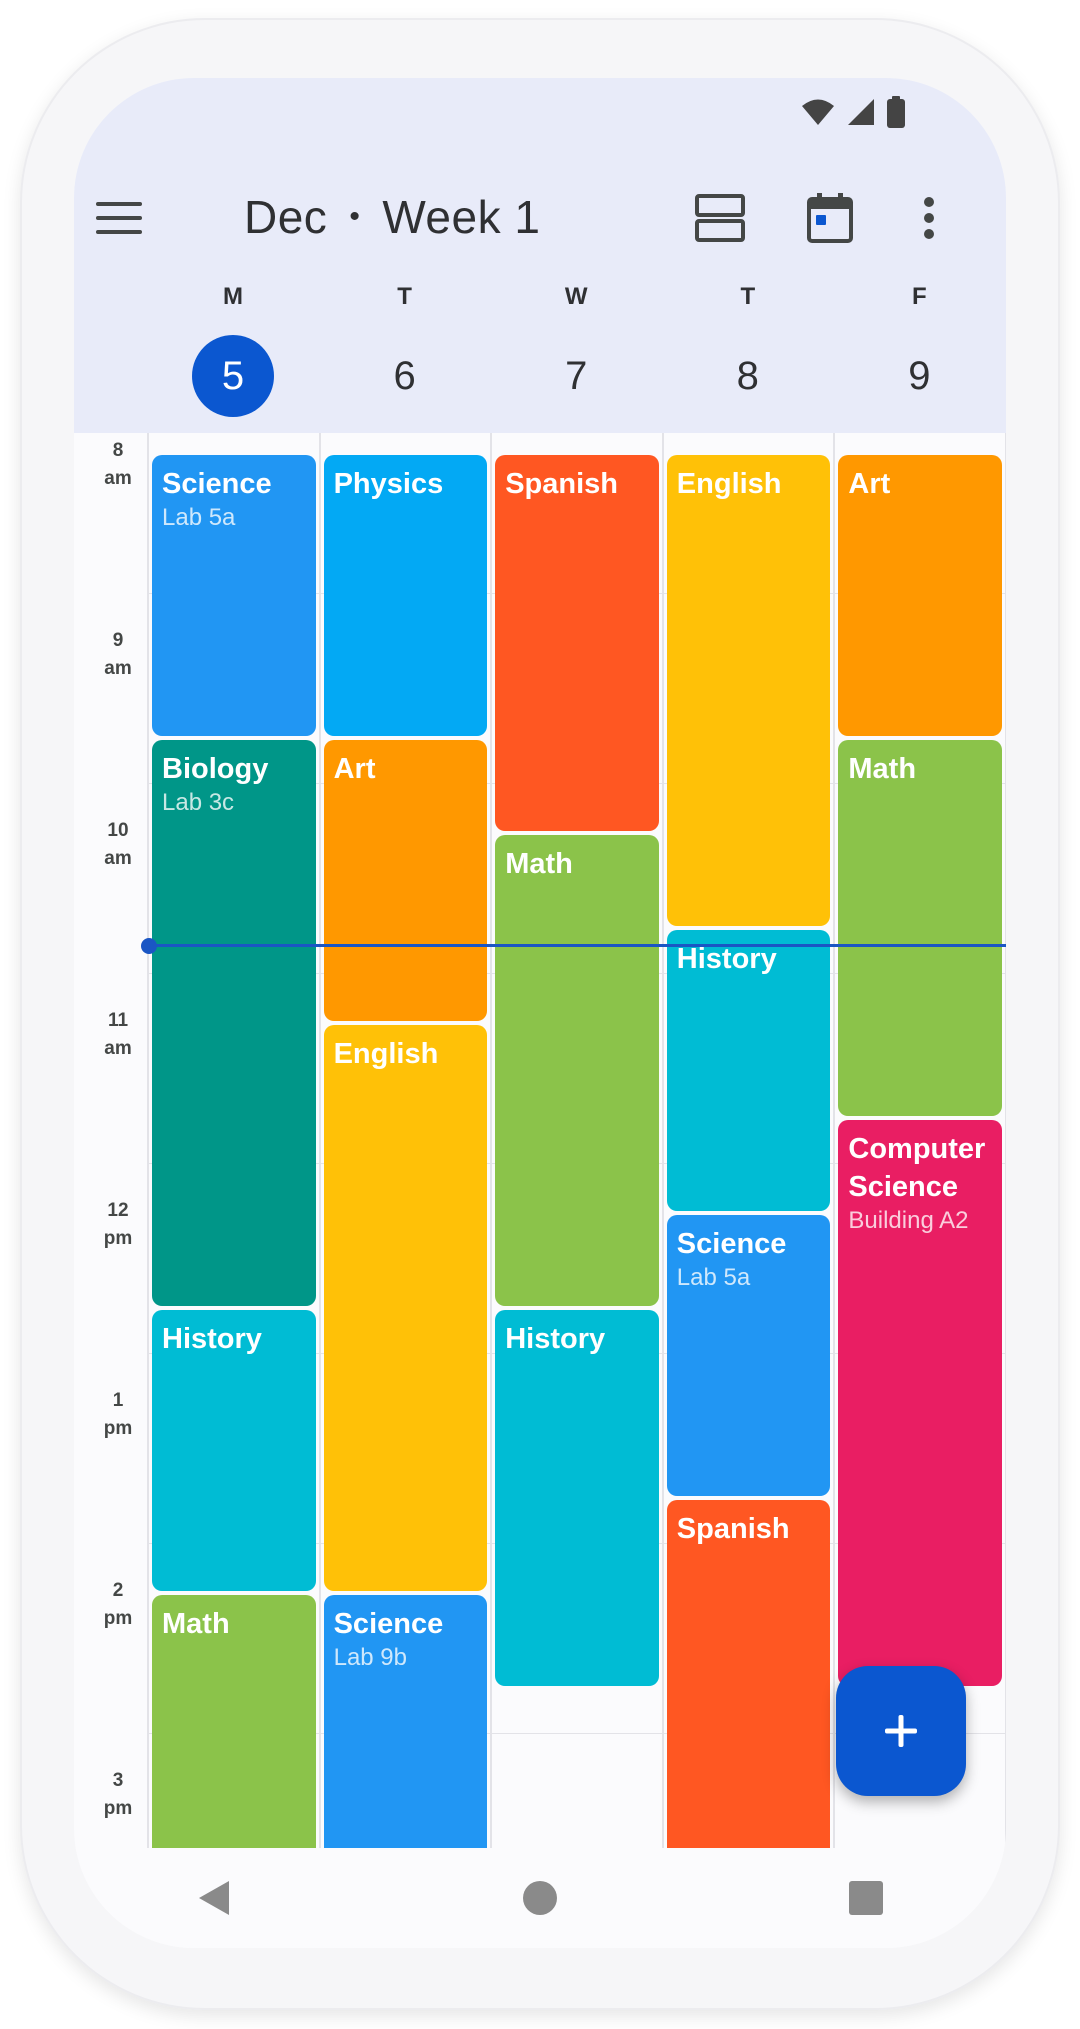 The width and height of the screenshot is (1080, 2029). I want to click on time-hour: 12, so click(118, 1210).